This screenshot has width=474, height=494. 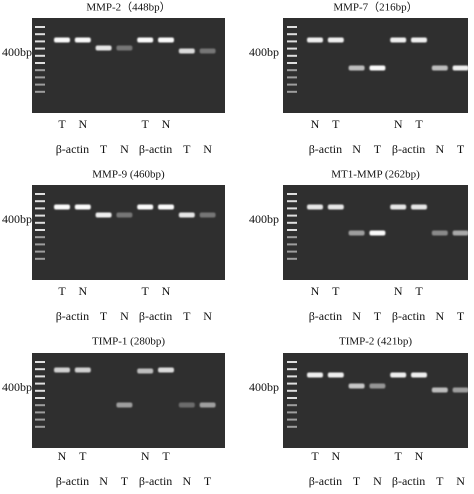 What do you see at coordinates (128, 7) in the screenshot?
I see `panel-title: MMP-2（448bp）` at bounding box center [128, 7].